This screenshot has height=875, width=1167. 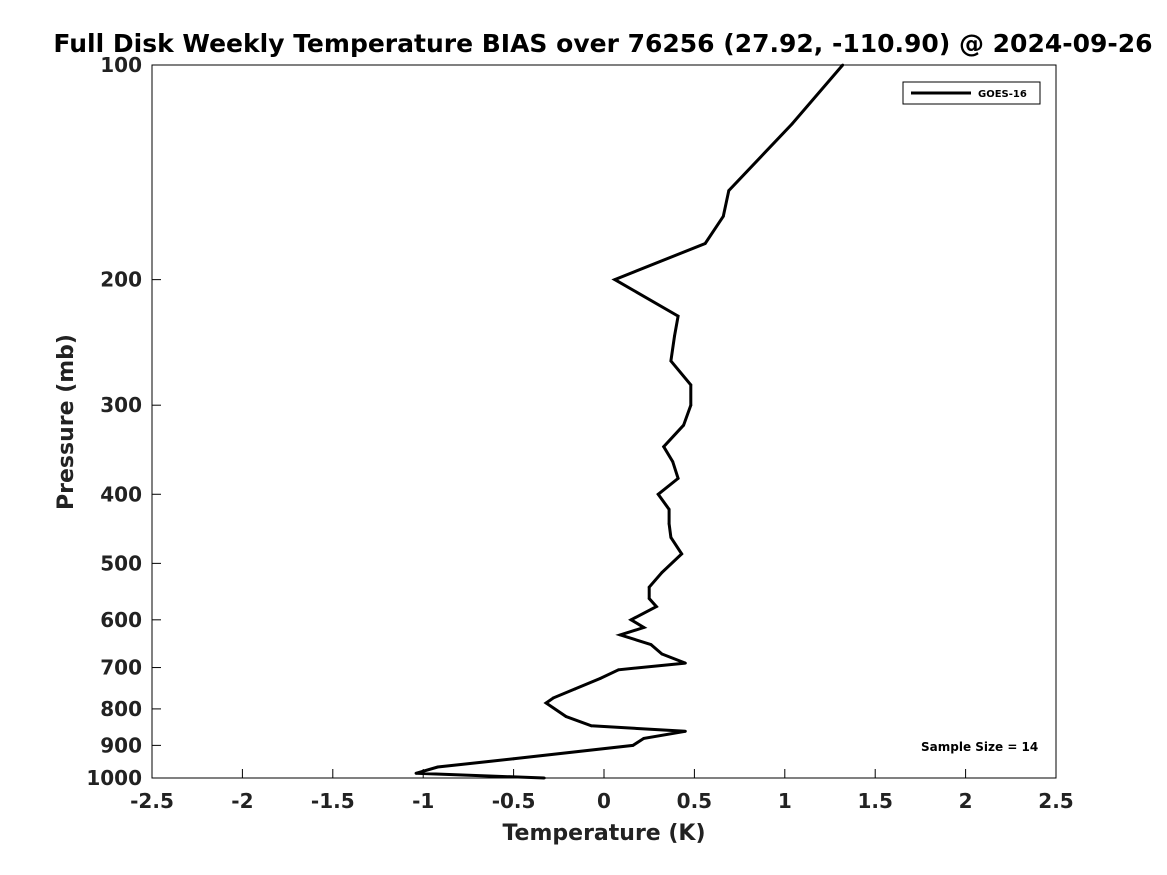 What do you see at coordinates (966, 801) in the screenshot?
I see `x-tick-label: 2` at bounding box center [966, 801].